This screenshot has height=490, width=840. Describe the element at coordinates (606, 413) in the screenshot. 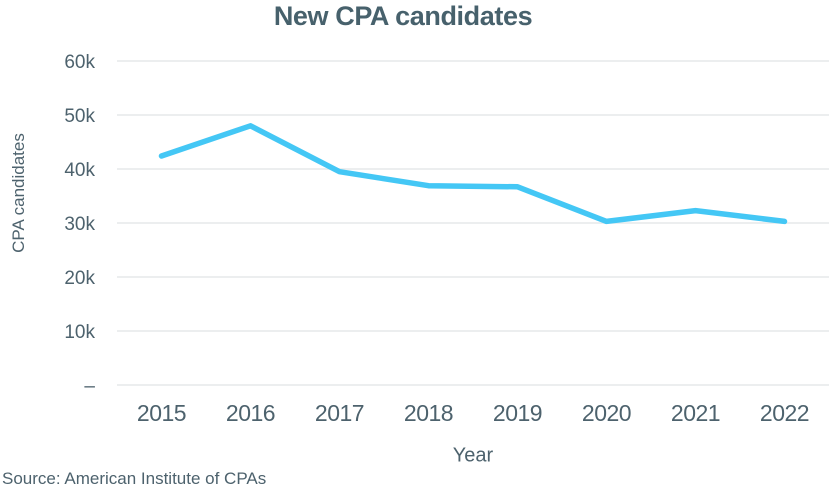

I see `x-tick-label-2020: 2020` at that location.